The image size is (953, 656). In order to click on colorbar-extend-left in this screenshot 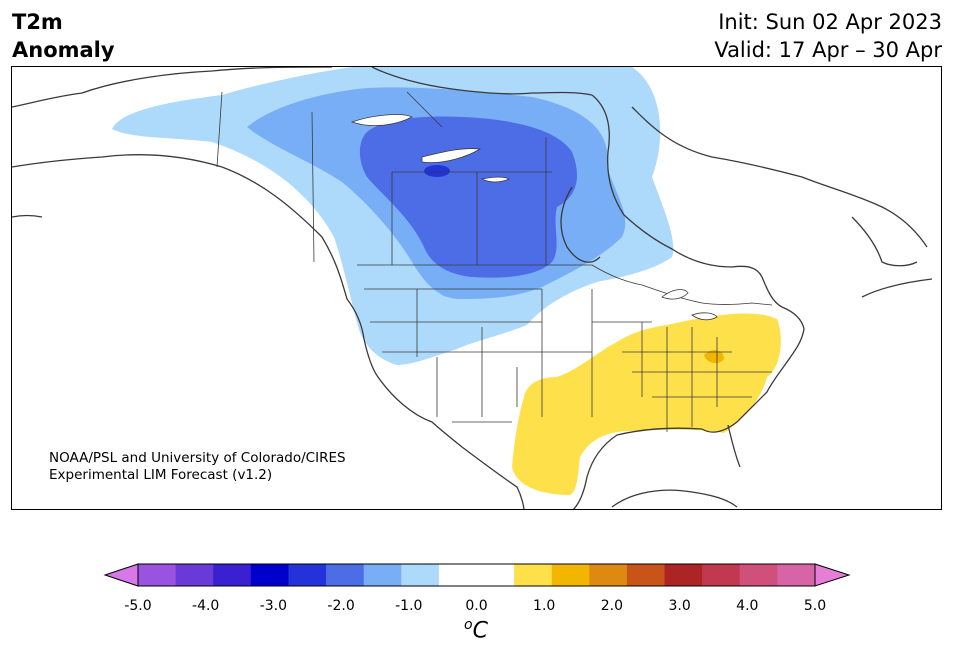, I will do `click(121, 575)`.